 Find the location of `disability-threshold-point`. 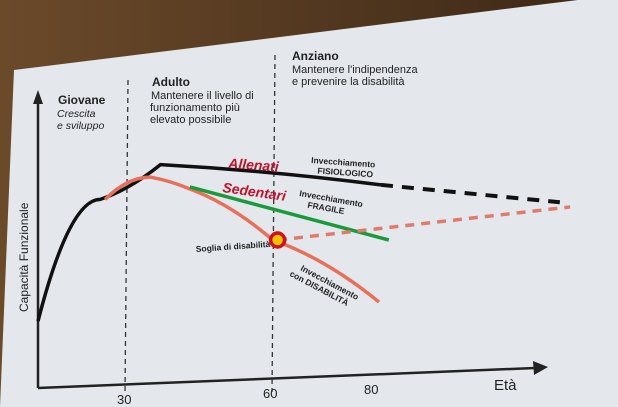

disability-threshold-point is located at coordinates (277, 240).